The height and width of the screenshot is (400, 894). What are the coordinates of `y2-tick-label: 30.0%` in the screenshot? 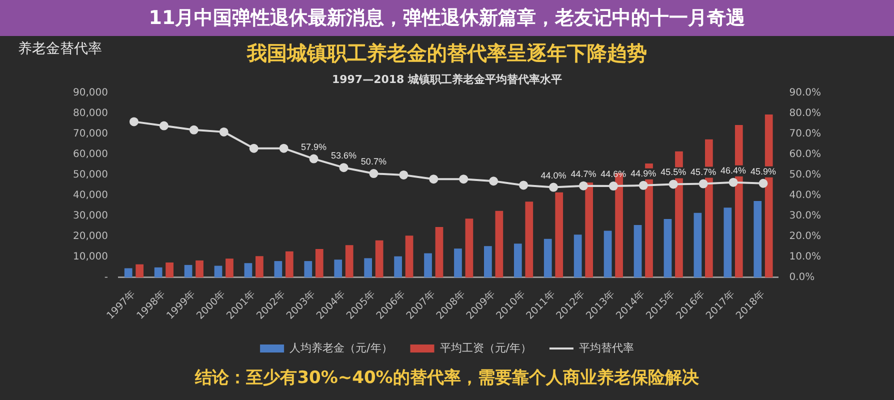 It's located at (805, 216).